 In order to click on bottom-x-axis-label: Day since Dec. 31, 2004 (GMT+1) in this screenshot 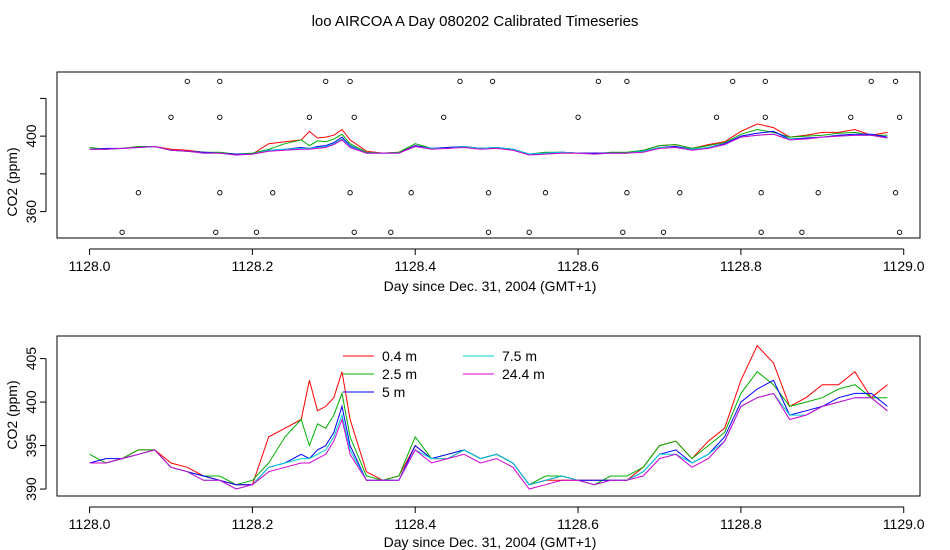, I will do `click(490, 542)`.